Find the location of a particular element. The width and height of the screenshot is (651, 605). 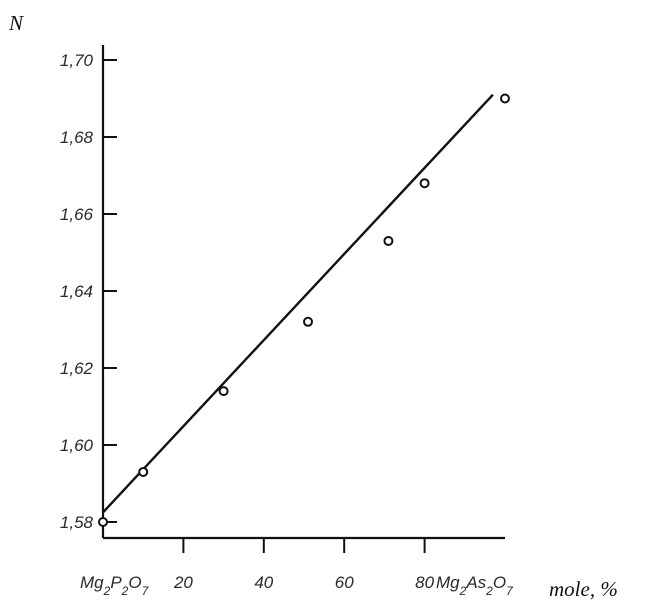

y-axis-ticks: 1,58 1,60 1,62 1,64 1,66 1,68 1,70 is located at coordinates (88, 291).